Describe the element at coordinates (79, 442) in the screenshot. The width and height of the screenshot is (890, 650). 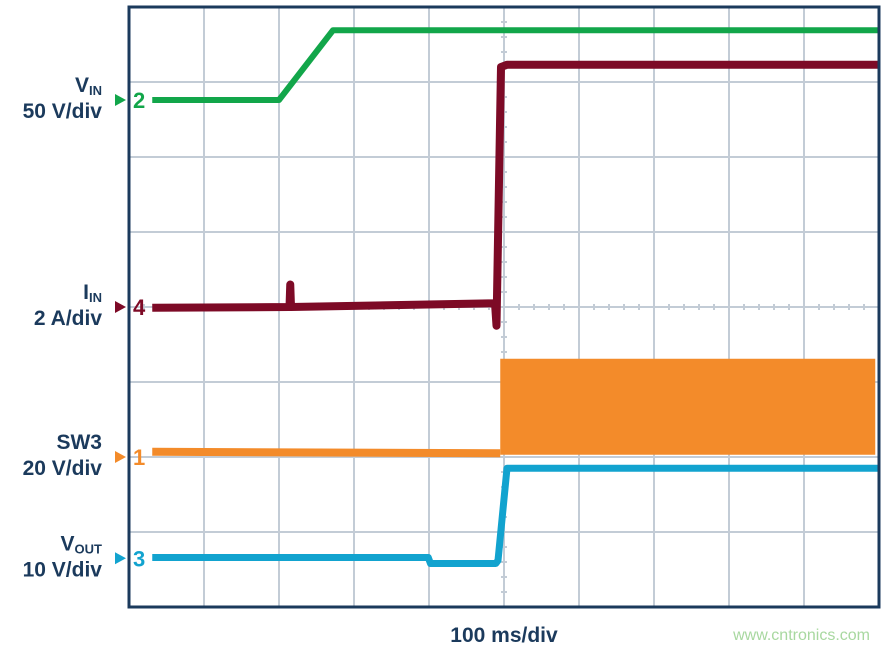
I see `channel-name: SW3` at that location.